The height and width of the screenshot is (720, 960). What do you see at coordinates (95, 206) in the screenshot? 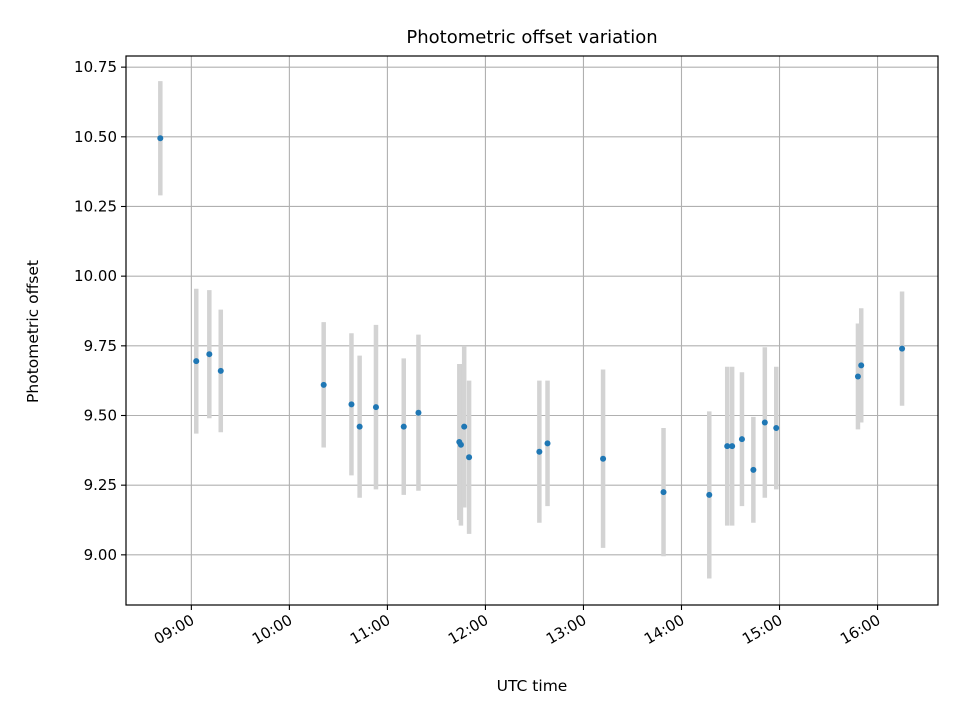
I see `y-tick-label: 10.25` at bounding box center [95, 206].